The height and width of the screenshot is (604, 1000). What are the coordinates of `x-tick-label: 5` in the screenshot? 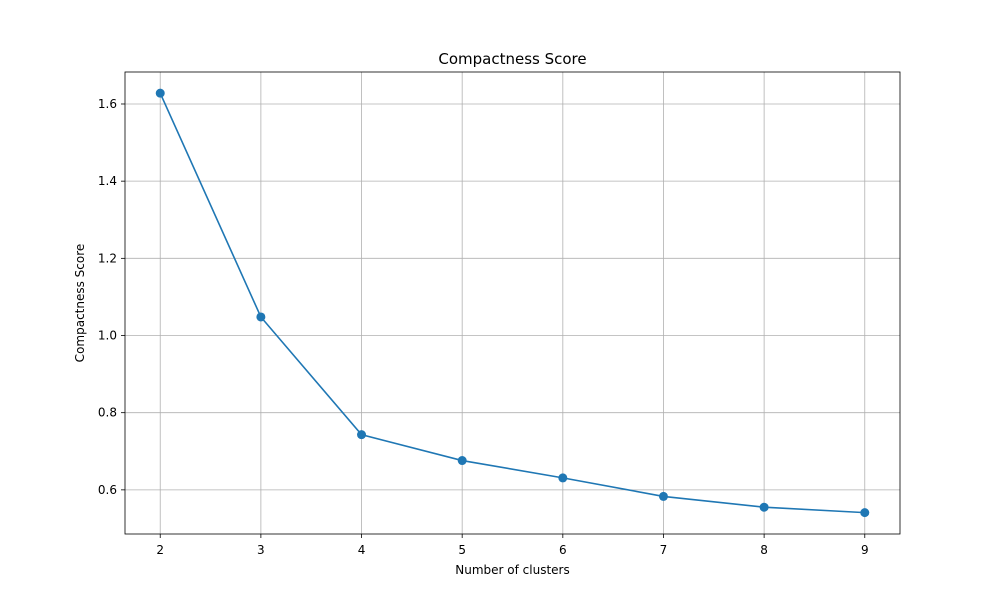 It's located at (462, 550).